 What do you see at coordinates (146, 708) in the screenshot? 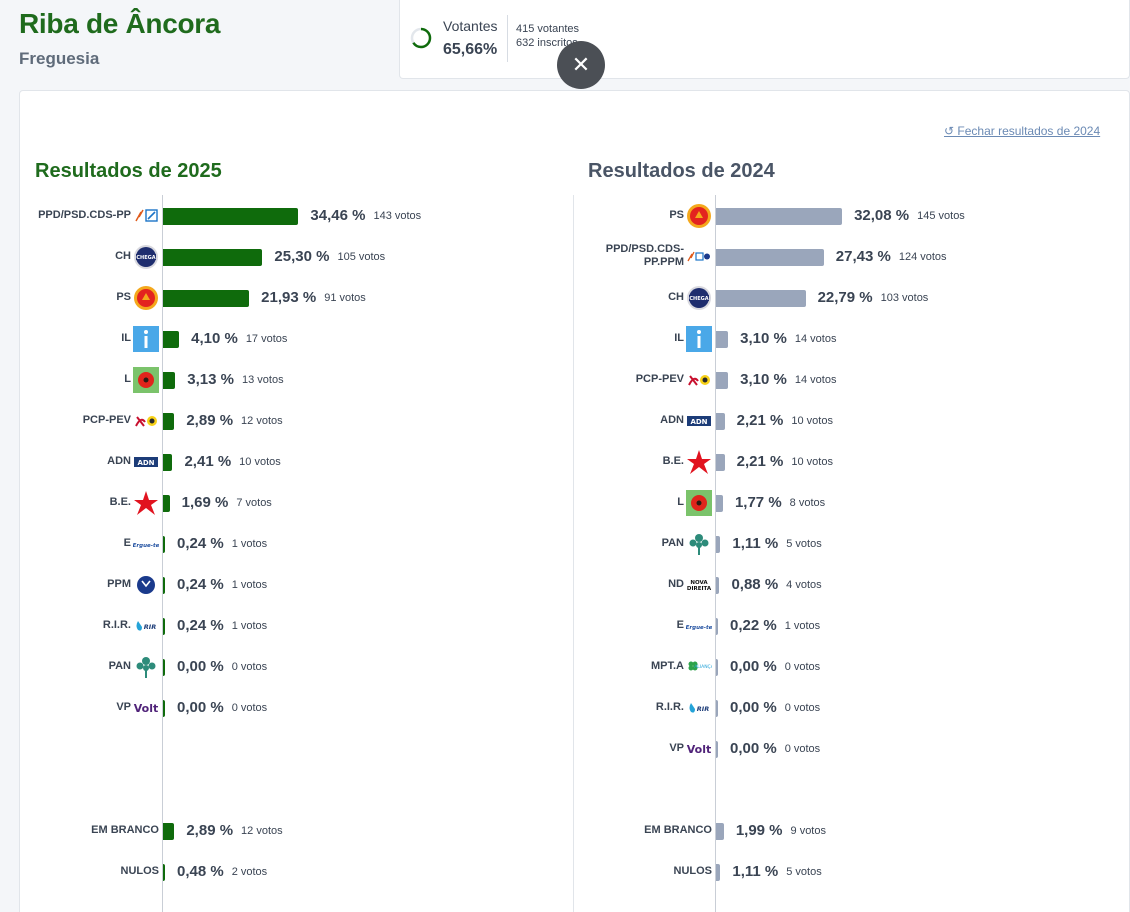
I see `volt-logo: Volt` at bounding box center [146, 708].